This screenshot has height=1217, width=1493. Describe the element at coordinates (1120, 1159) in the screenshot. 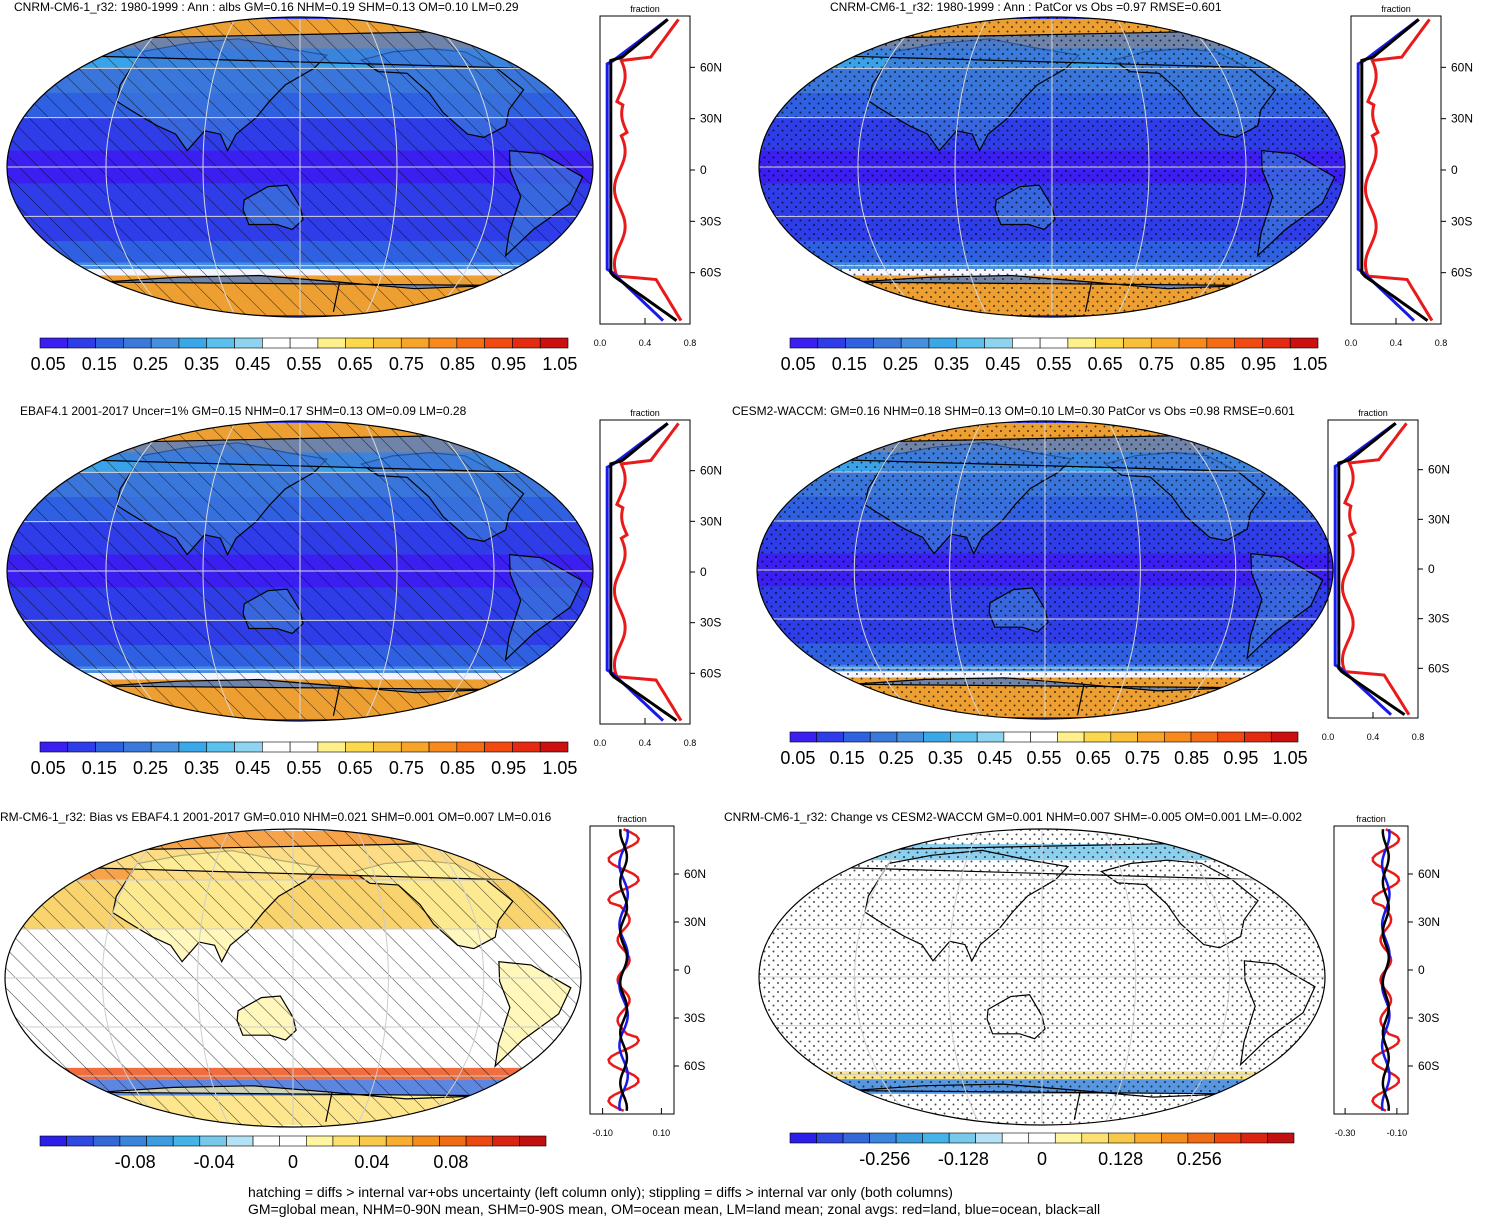

I see `colorbar-label: 0.128` at that location.